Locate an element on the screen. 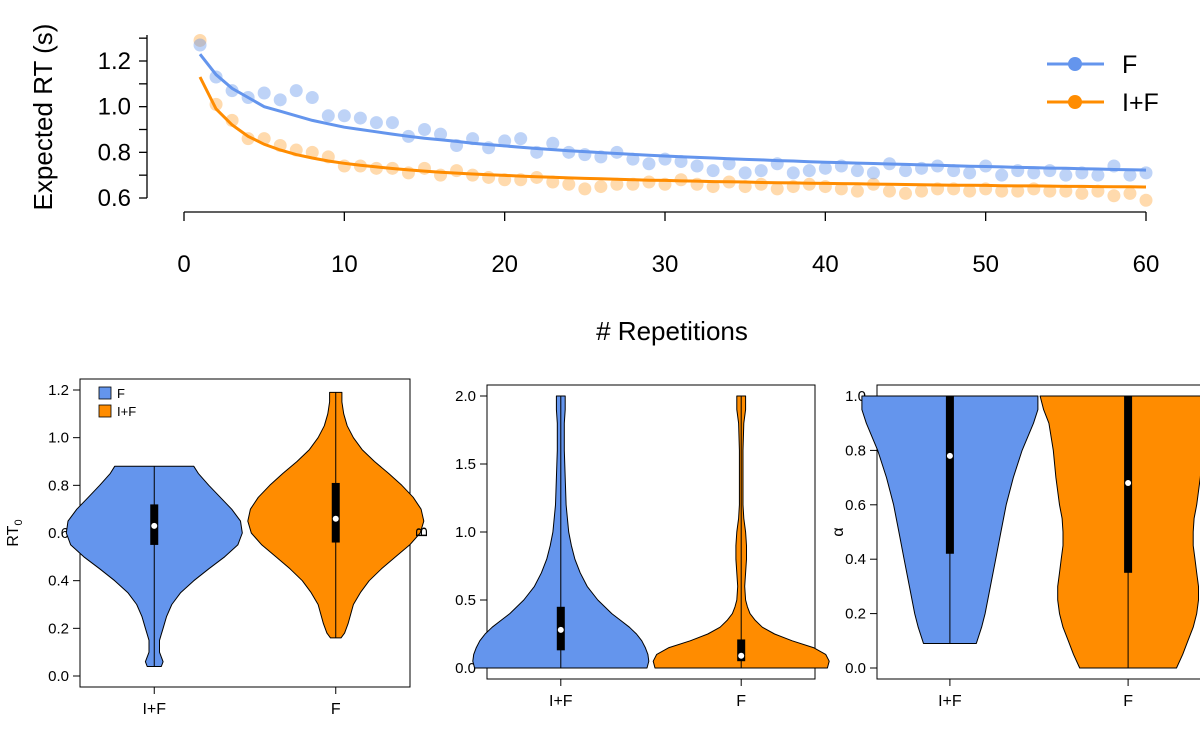 This screenshot has height=731, width=1200. y-axis-title: Expected RT (s) is located at coordinates (43, 117).